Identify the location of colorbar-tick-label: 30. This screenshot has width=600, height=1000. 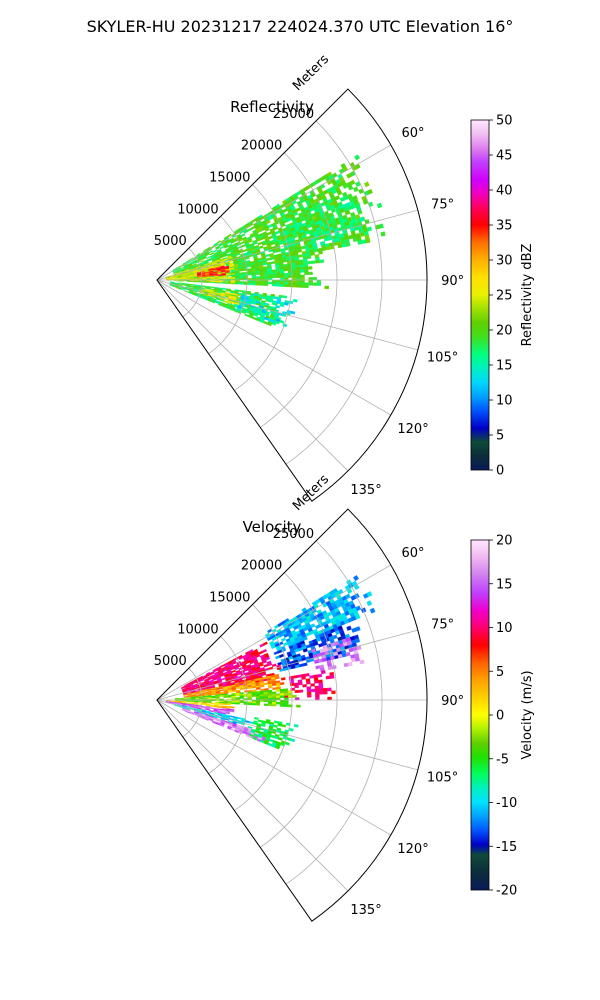
(504, 261).